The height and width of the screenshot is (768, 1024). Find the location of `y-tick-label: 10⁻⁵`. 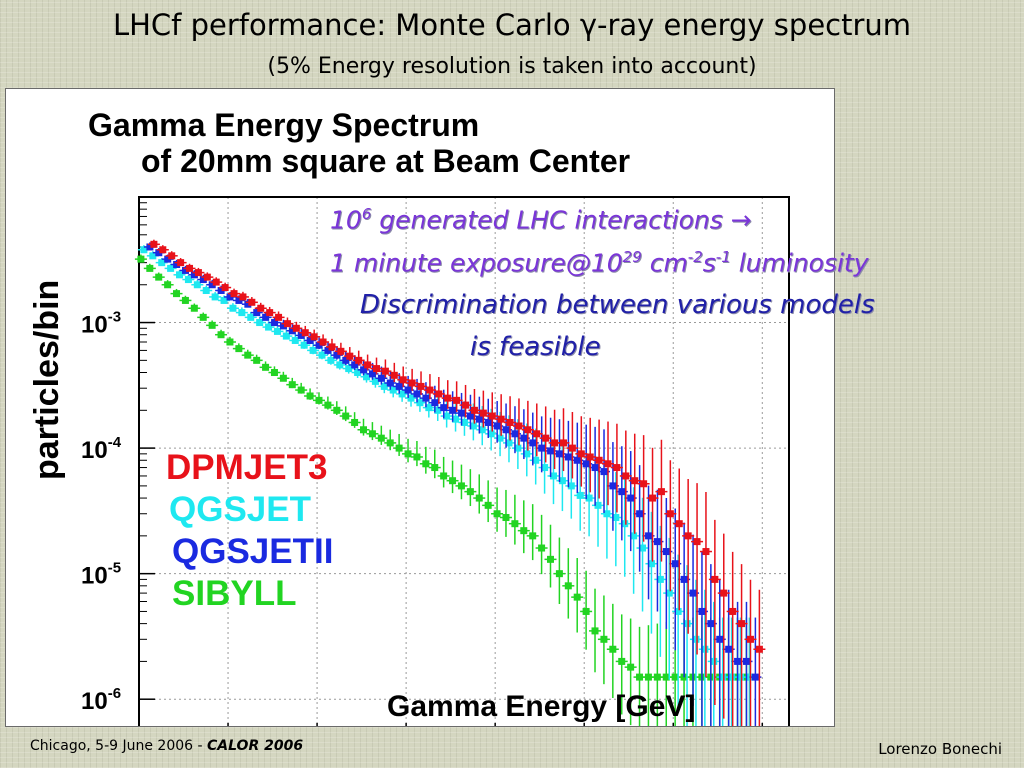

y-tick-label: 10⁻⁵ is located at coordinates (101, 575).